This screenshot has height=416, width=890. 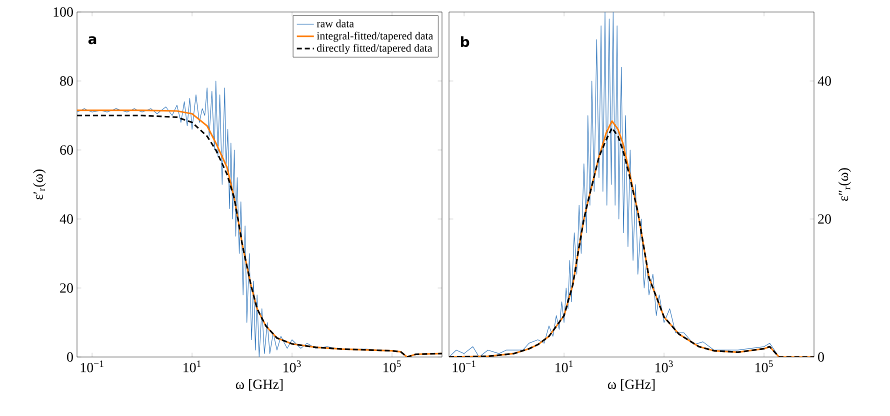 I want to click on y-tick-label: 80, so click(x=66, y=81).